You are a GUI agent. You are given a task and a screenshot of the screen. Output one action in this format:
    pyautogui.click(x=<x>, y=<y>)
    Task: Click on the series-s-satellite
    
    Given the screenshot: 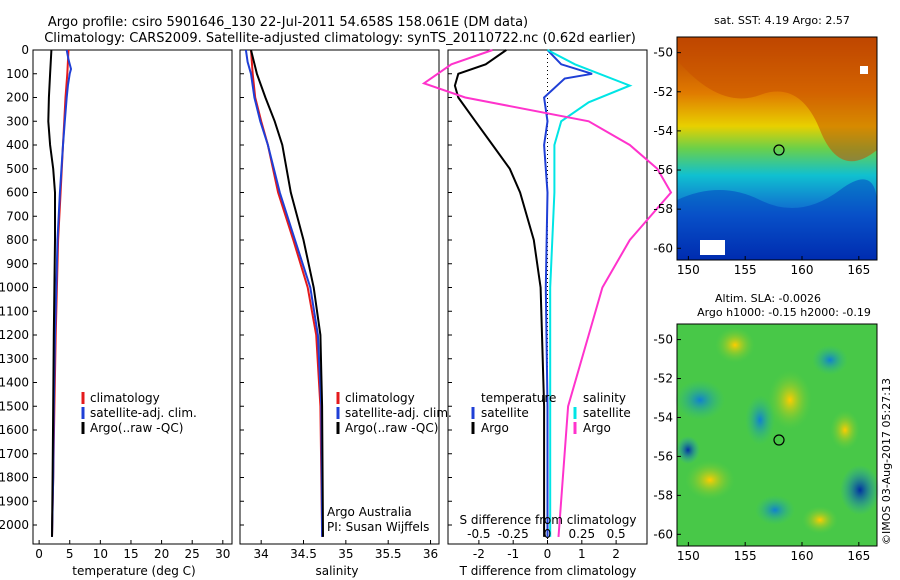 What is the action you would take?
    pyautogui.click(x=590, y=293)
    